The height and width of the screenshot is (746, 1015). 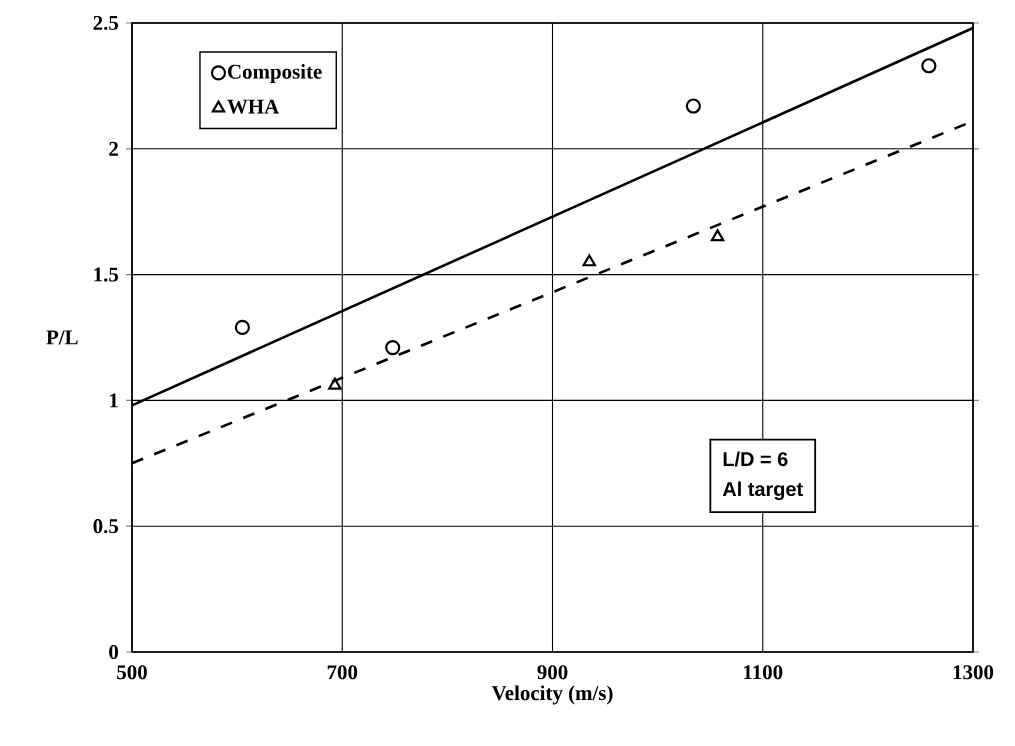 I want to click on x-tick-label: 1100, so click(x=763, y=672).